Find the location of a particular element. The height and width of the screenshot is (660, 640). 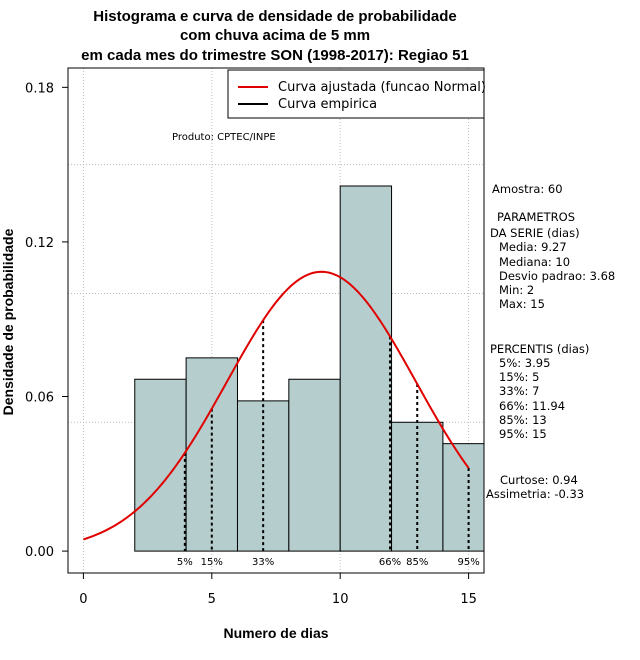

params-header-1: PARAMETROS is located at coordinates (536, 217).